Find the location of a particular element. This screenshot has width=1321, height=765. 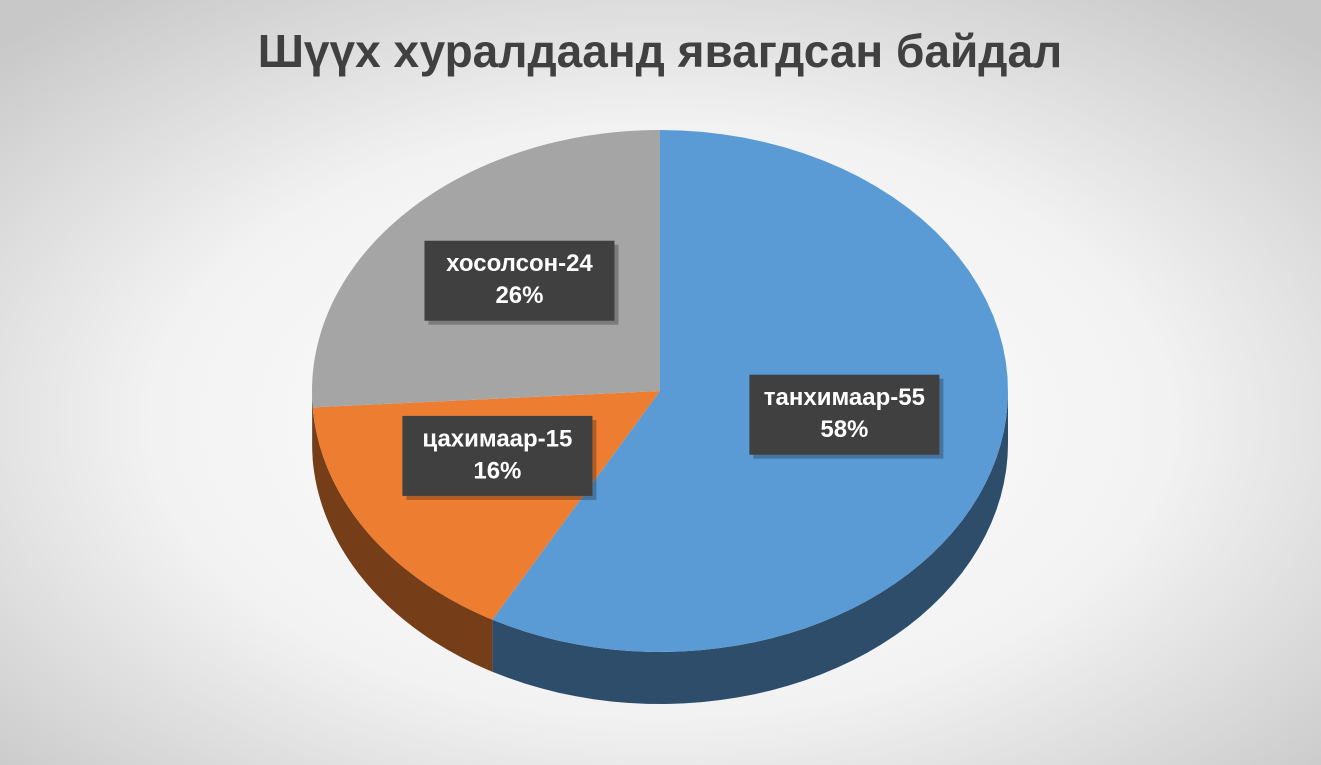

data-label: танхимаар-55 58% is located at coordinates (846, 416).